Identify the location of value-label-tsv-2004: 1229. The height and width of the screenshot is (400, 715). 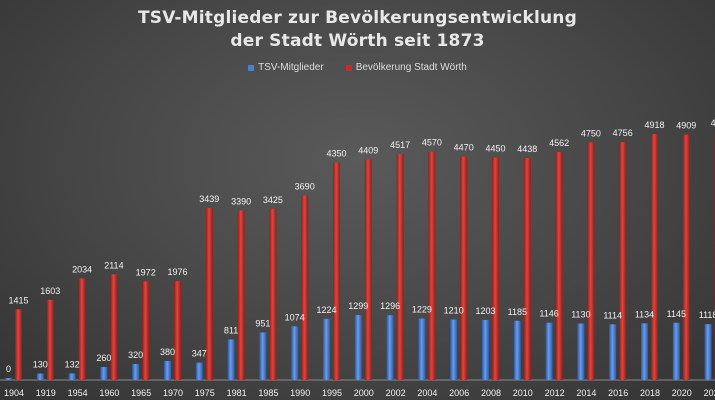
(422, 310).